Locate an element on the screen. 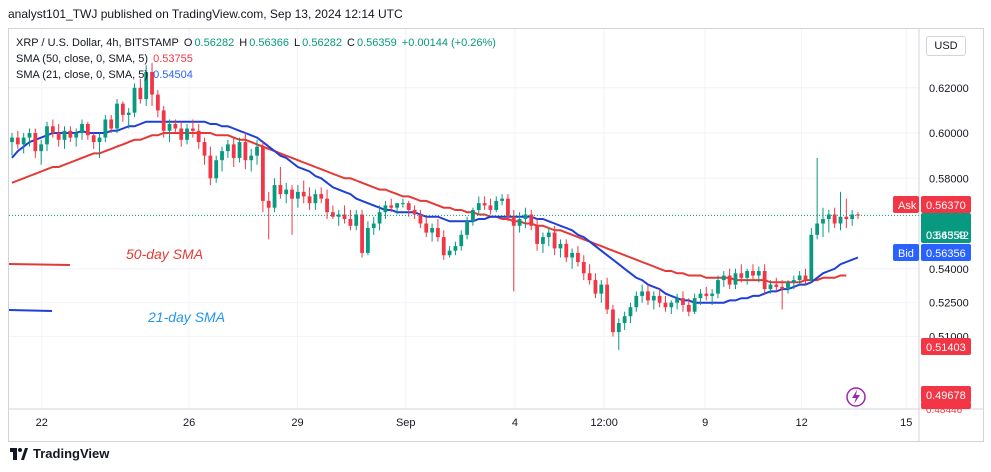 The image size is (991, 472). legend-change: +0.00144 (+0.26%) is located at coordinates (448, 43).